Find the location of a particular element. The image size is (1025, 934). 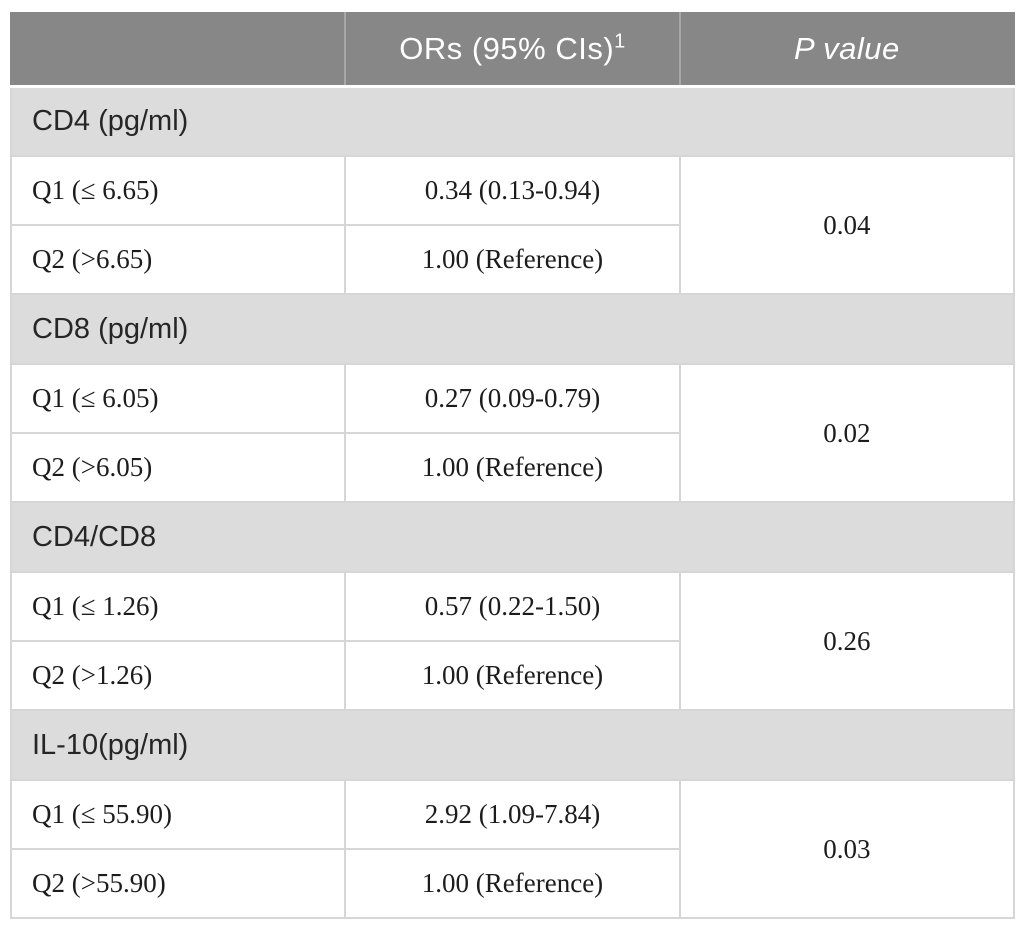

header-row: ORs (95% CIs)1 P value is located at coordinates (512, 50).